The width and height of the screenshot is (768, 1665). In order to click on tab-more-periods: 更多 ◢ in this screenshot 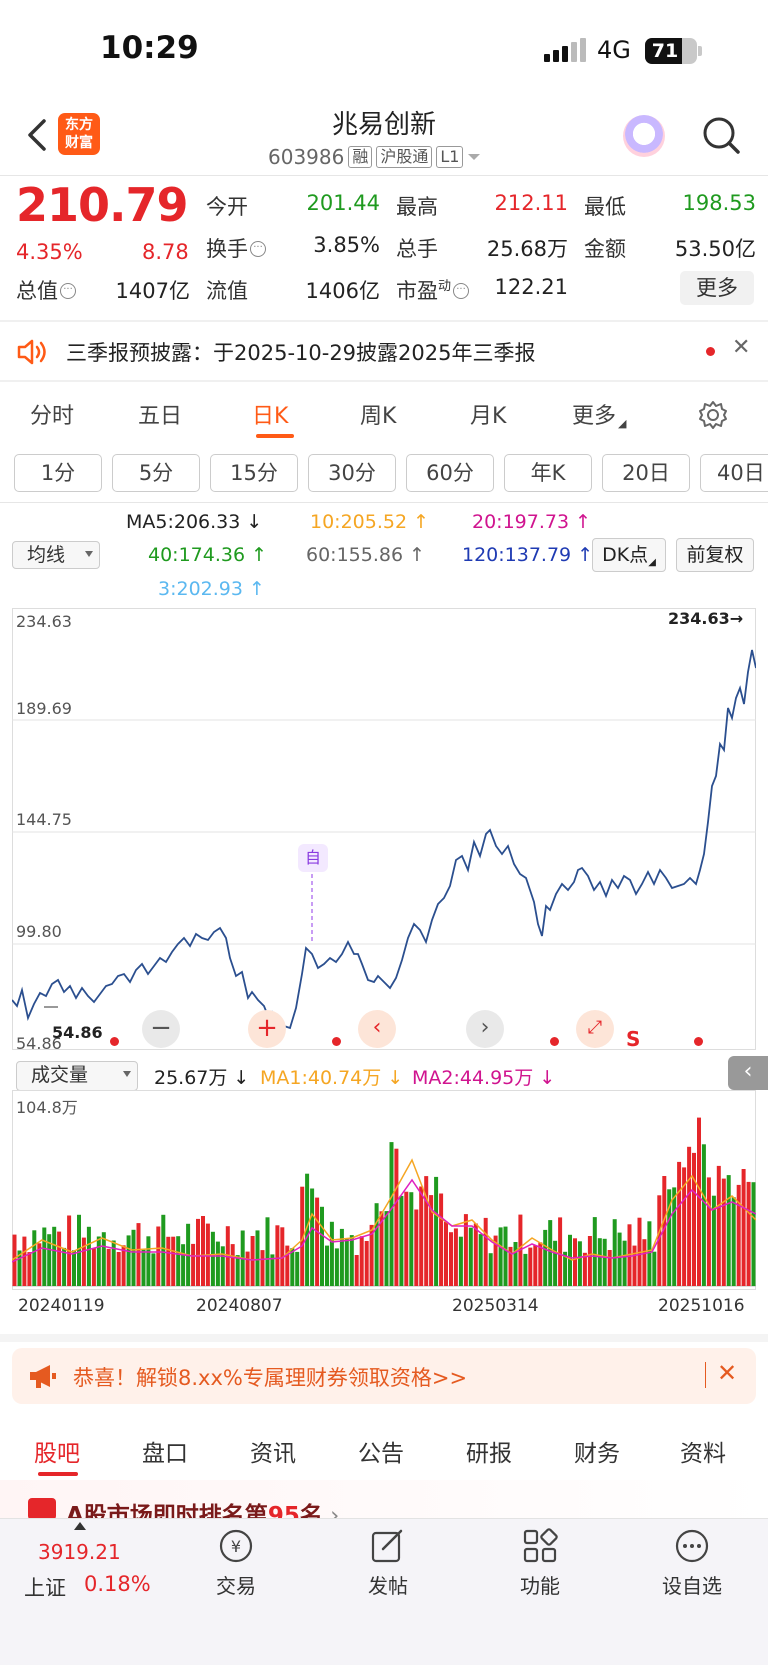, I will do `click(599, 417)`.